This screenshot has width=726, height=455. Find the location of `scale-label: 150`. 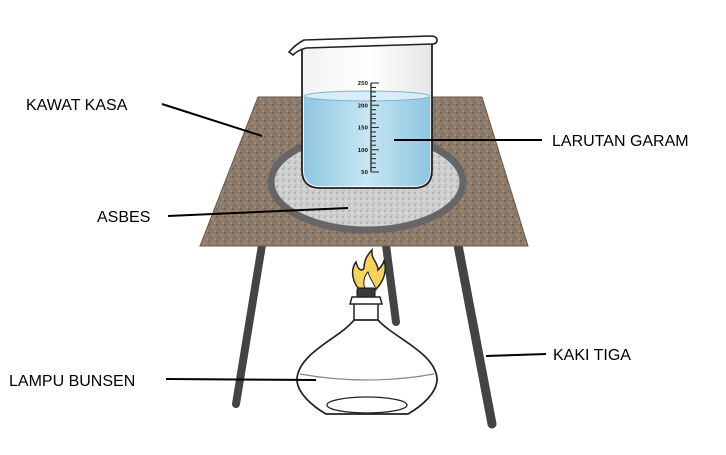

scale-label: 150 is located at coordinates (363, 129).